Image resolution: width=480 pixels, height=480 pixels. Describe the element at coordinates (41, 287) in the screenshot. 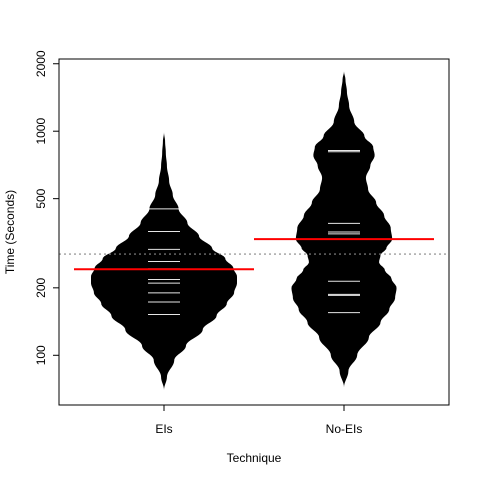

I see `y-tick-label: 200` at that location.